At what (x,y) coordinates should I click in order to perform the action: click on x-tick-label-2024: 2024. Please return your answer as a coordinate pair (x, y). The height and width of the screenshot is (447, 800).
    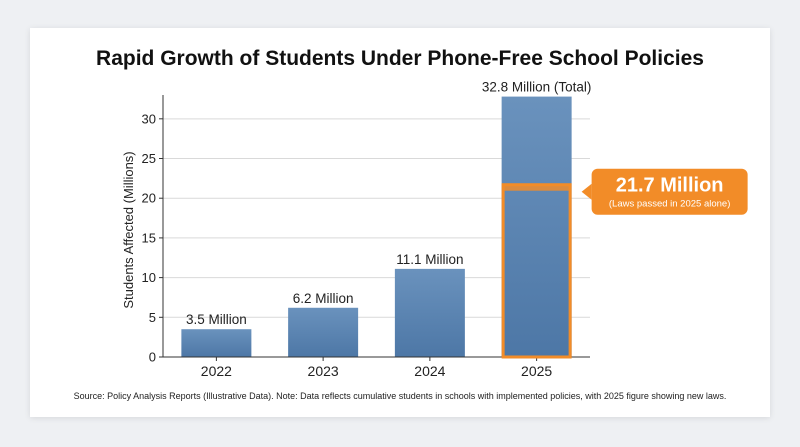
    Looking at the image, I should click on (429, 371).